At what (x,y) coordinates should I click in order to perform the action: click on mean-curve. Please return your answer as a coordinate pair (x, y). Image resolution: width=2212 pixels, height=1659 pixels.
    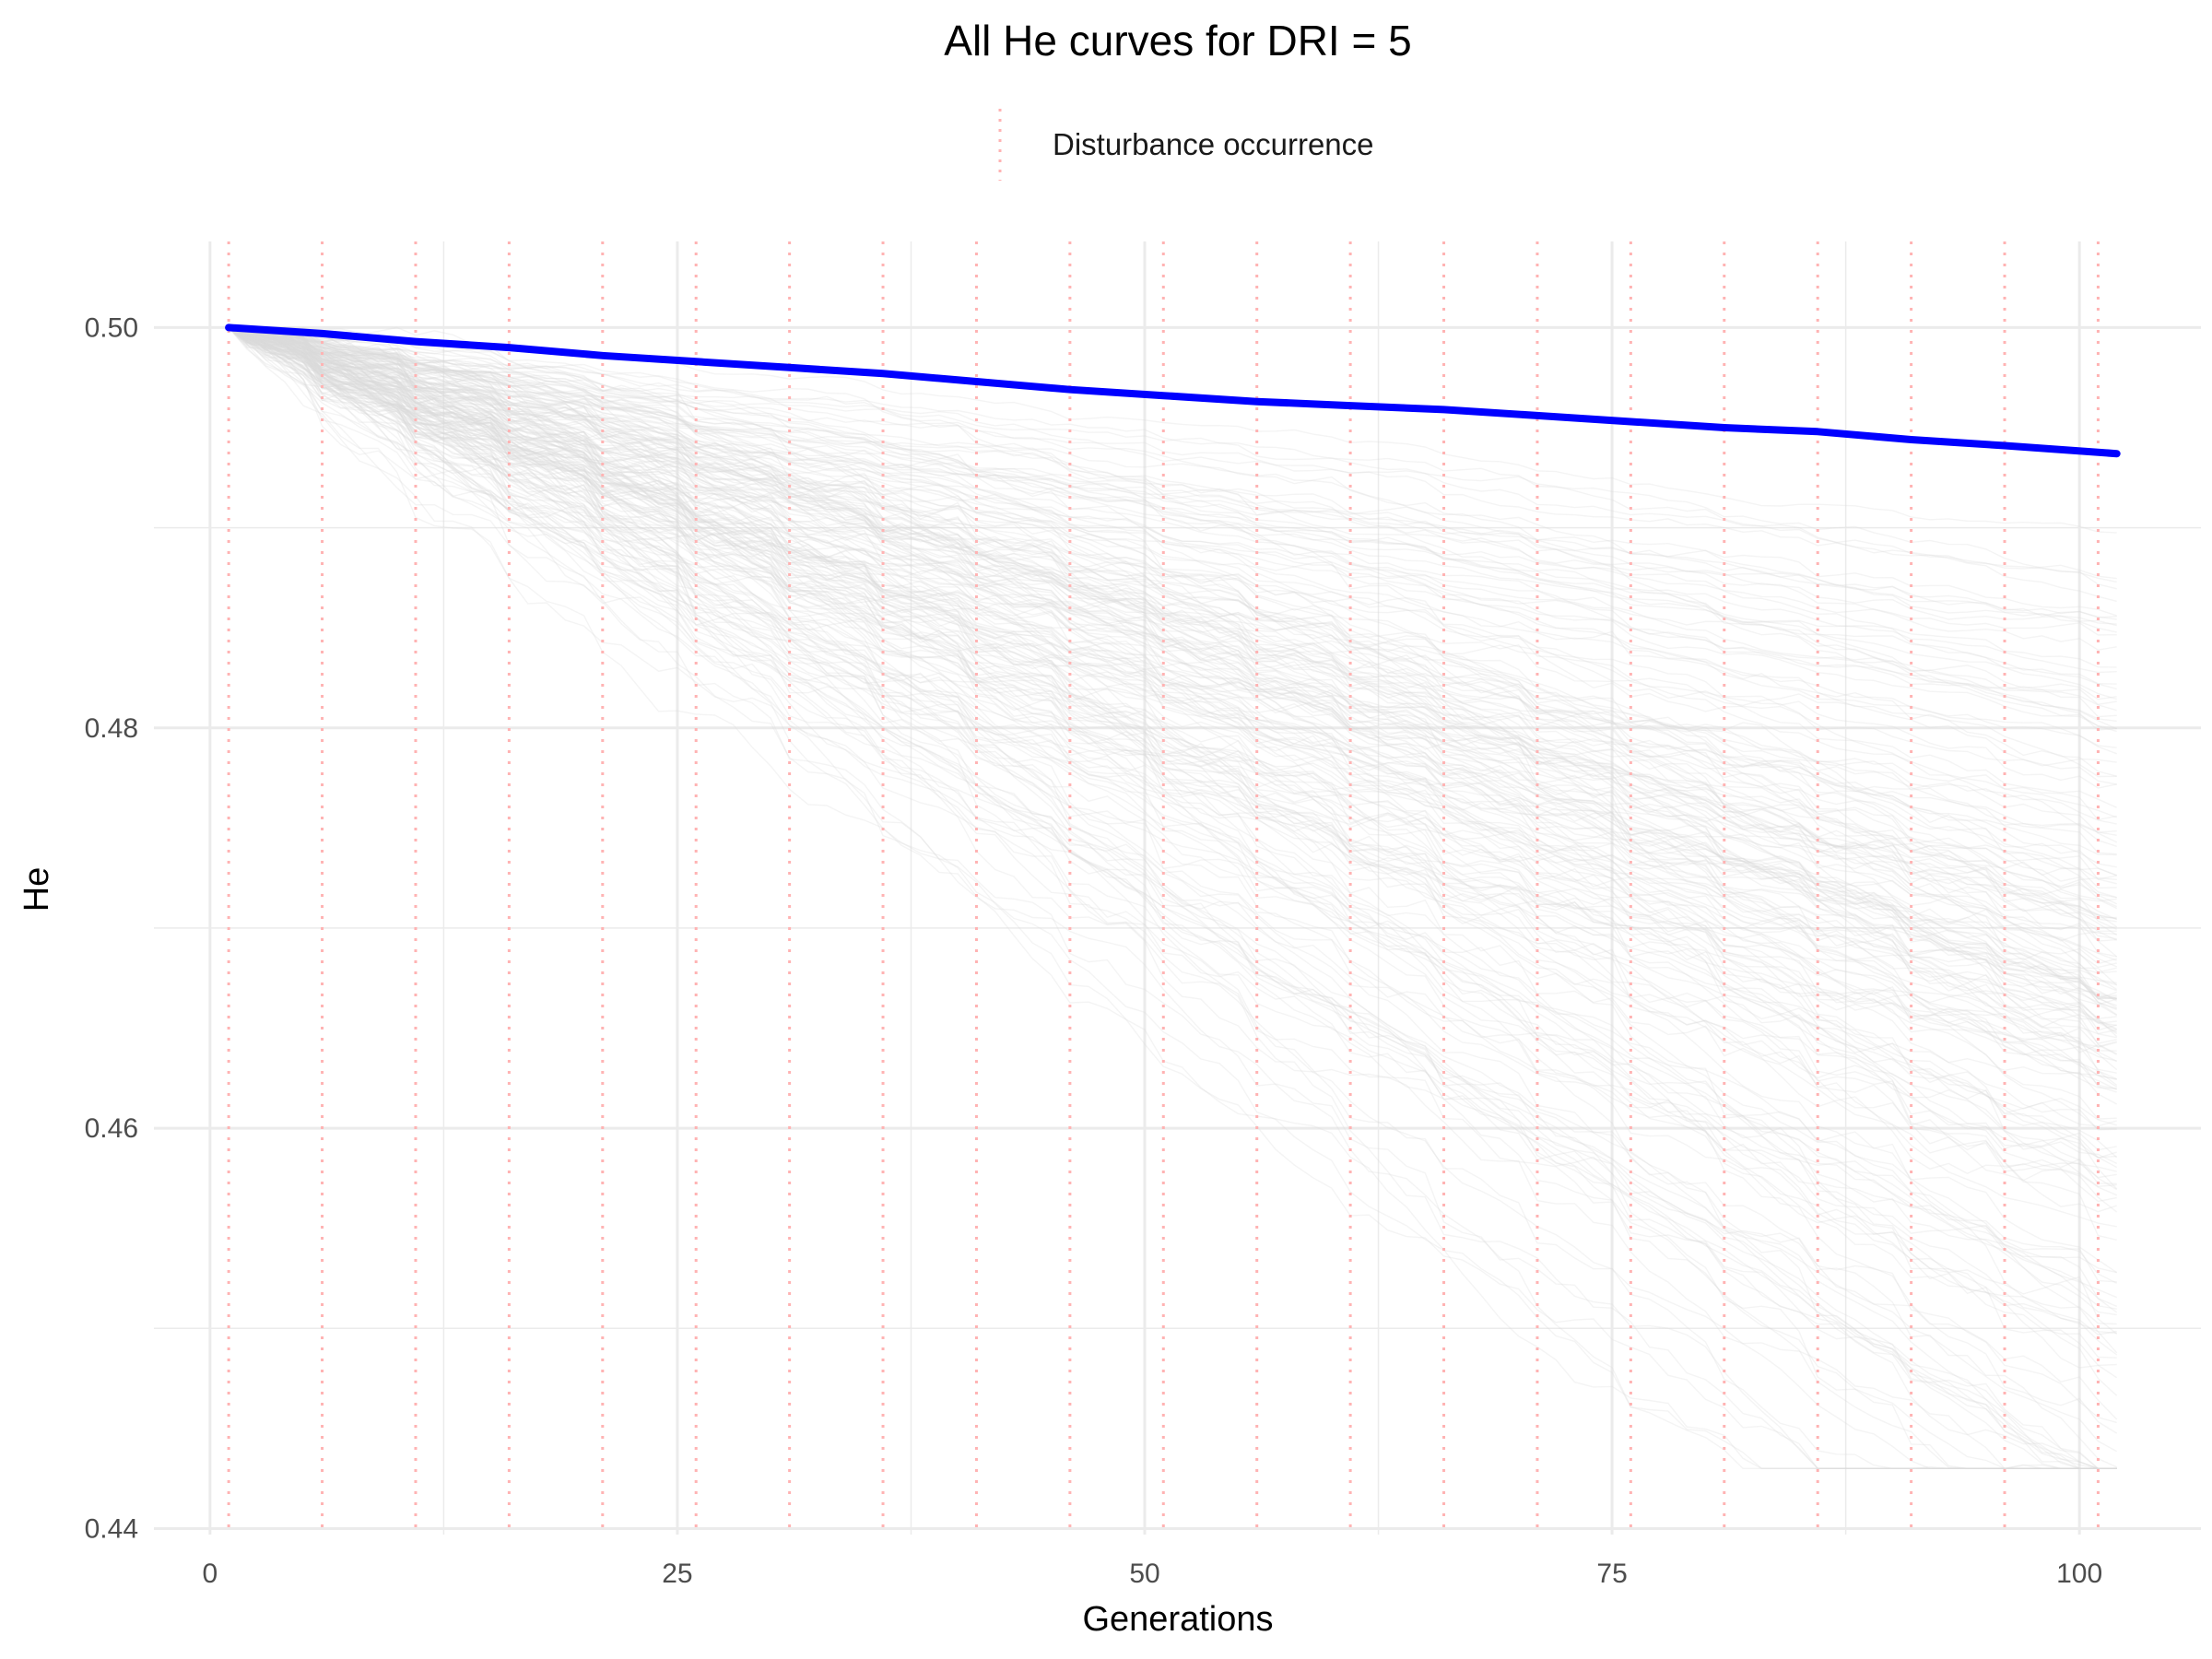
    Looking at the image, I should click on (1173, 391).